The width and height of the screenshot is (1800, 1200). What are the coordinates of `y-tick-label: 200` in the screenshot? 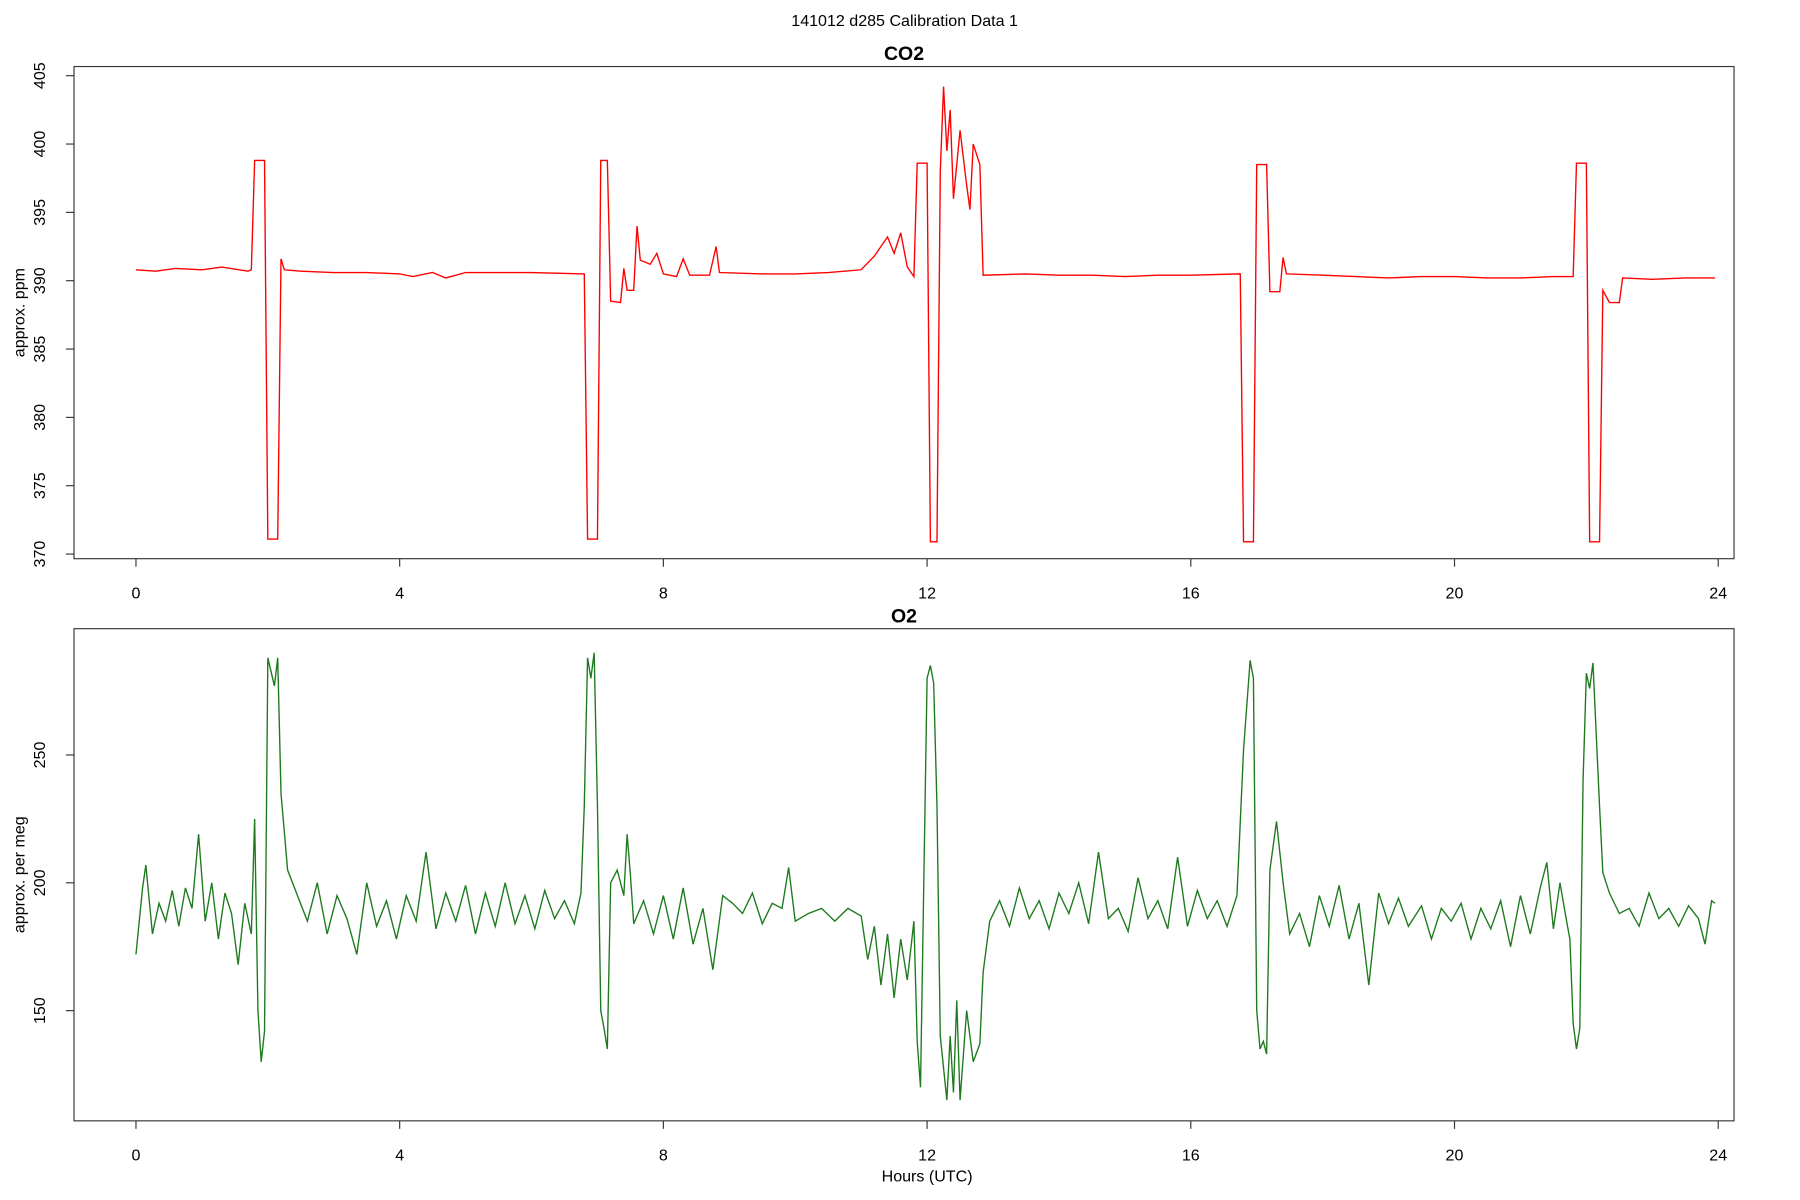 It's located at (40, 882).